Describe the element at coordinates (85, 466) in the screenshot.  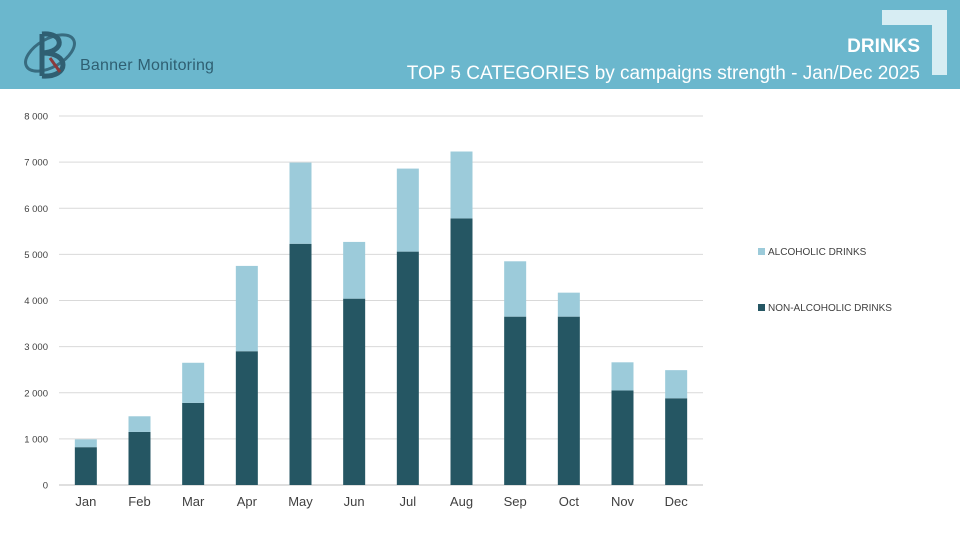
I see `bar-non-alcoholic-jan` at that location.